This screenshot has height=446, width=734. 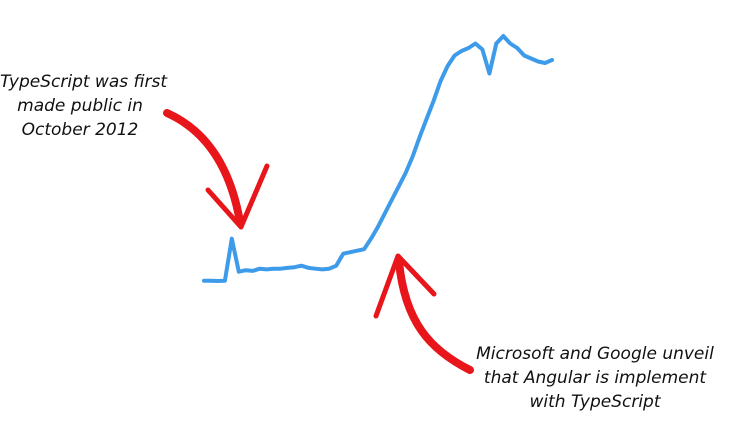 I want to click on annotation-arrow-angular, so click(x=423, y=313).